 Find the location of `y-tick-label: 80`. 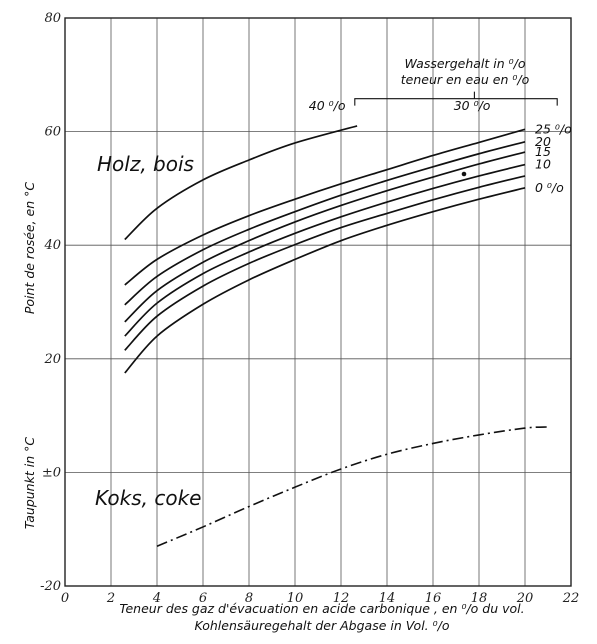

y-tick-label: 80 is located at coordinates (52, 18).